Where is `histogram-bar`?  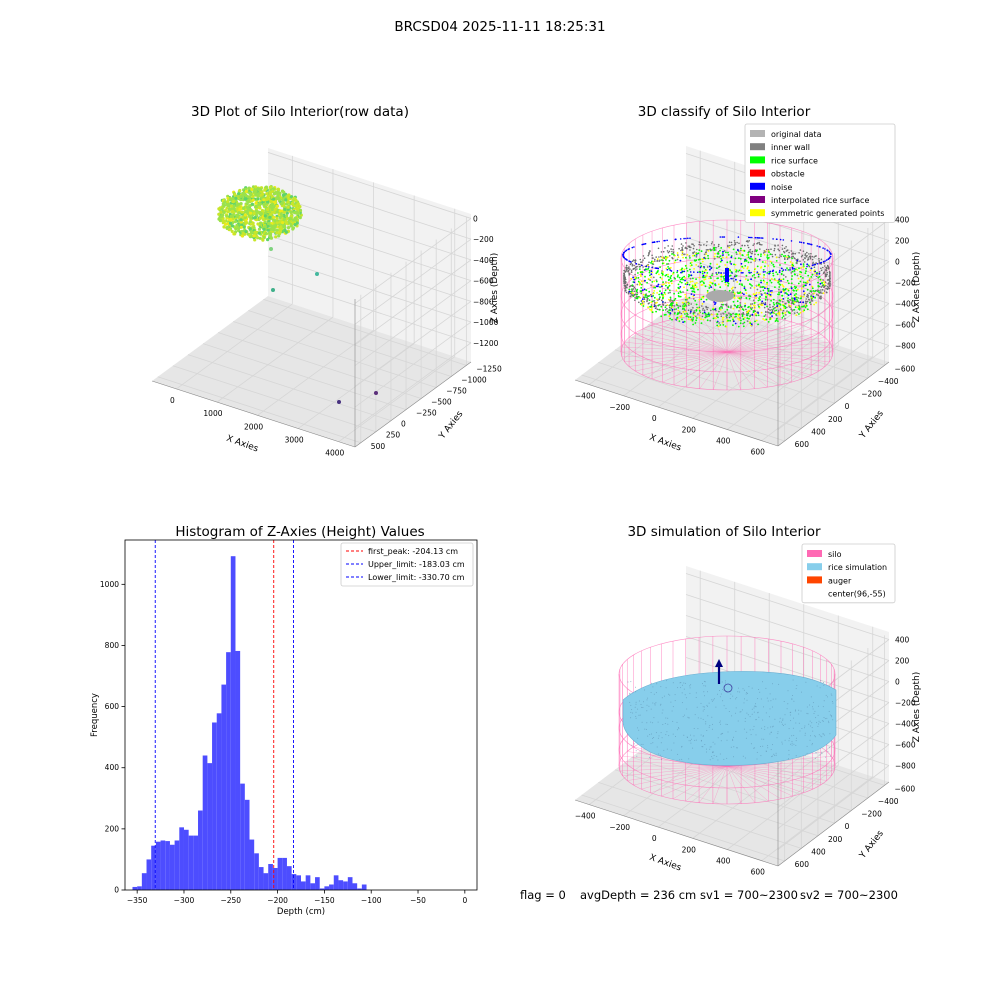 histogram-bar is located at coordinates (270, 877).